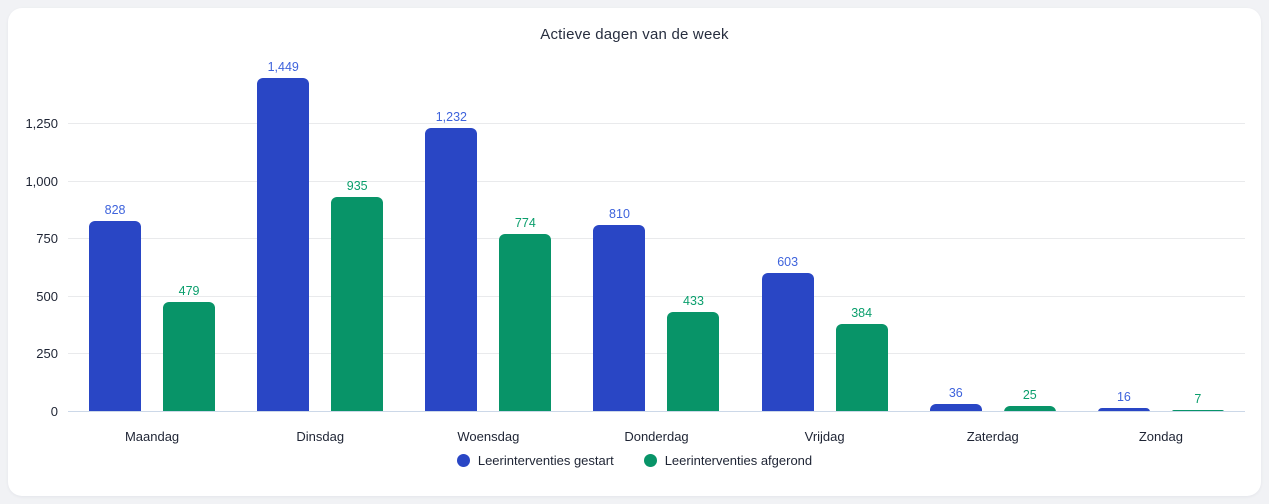 The width and height of the screenshot is (1269, 504). I want to click on bar-gestart-zaterdag: 36, so click(955, 399).